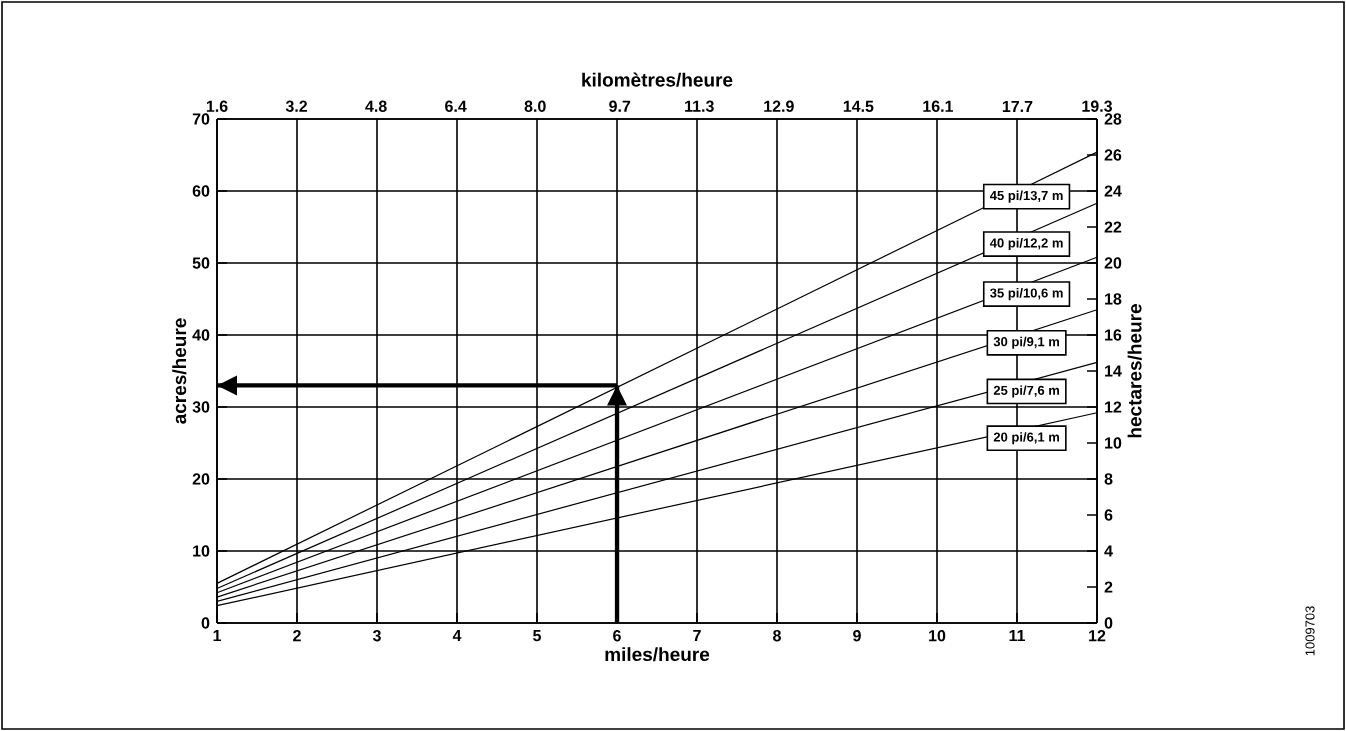  I want to click on y-tick-label: 0, so click(205, 623).